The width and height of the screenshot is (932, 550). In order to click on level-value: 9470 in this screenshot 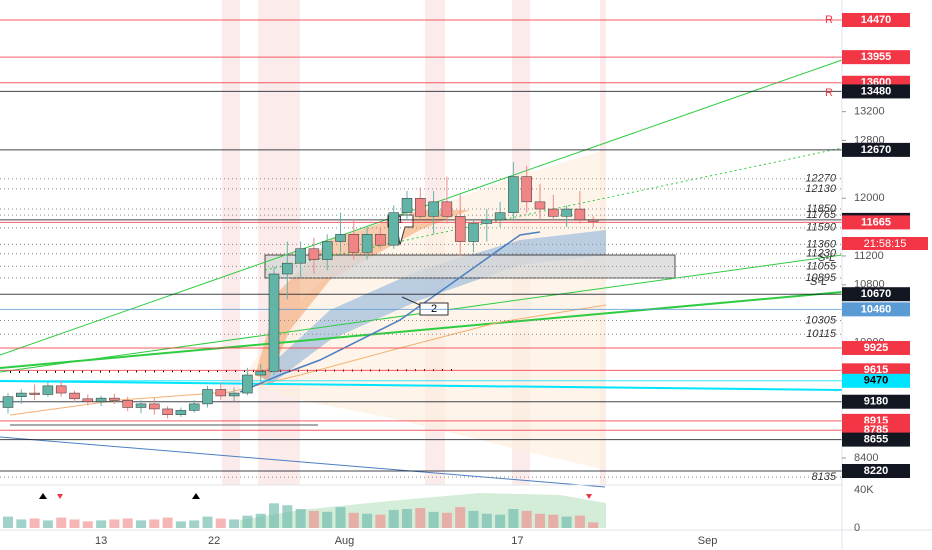, I will do `click(876, 381)`.